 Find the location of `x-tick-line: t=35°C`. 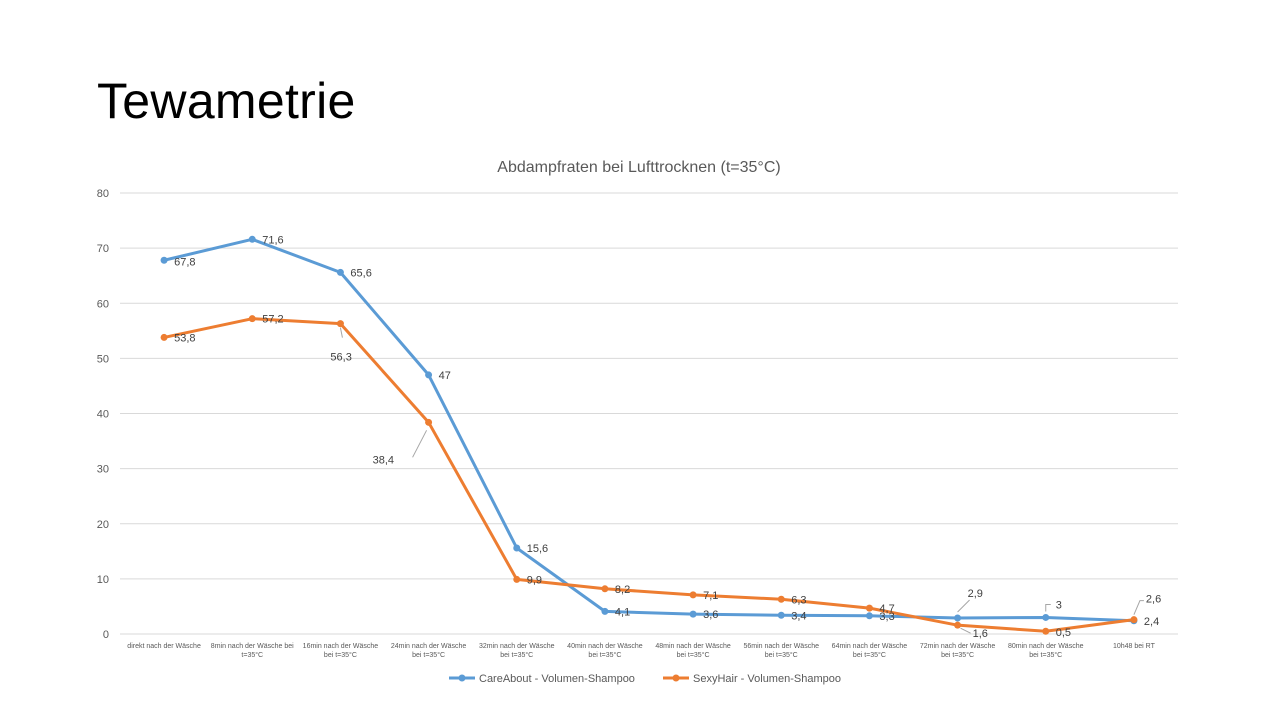

x-tick-line: t=35°C is located at coordinates (252, 655).